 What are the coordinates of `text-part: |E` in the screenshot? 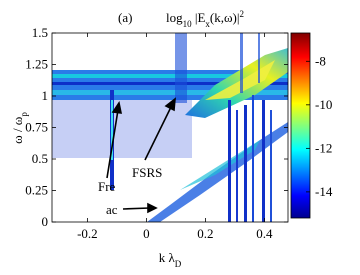 It's located at (199, 17).